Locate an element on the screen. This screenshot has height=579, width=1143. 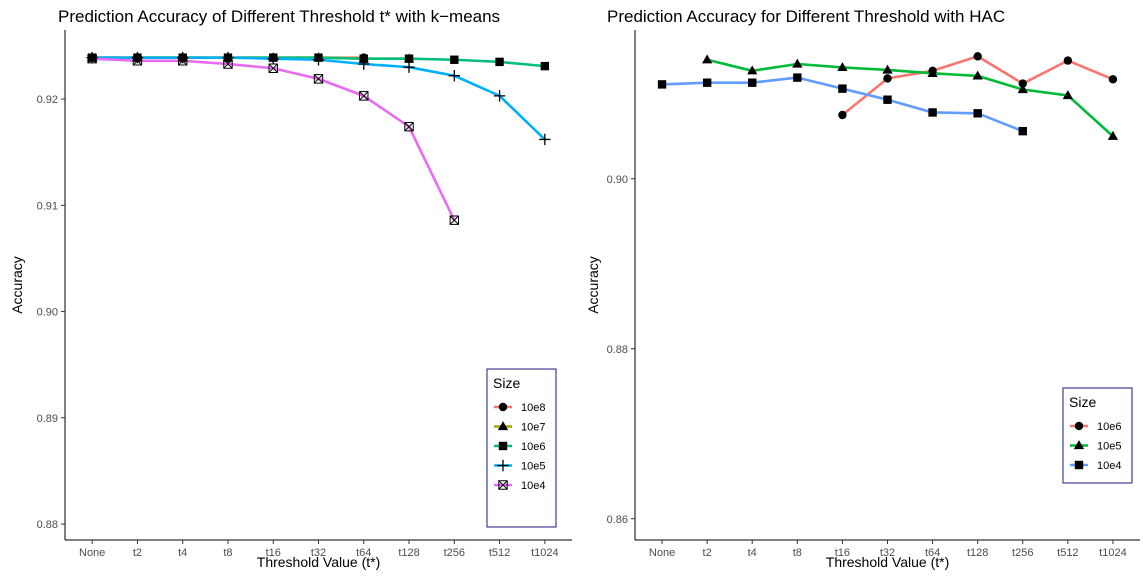
legend-label: 10e4 is located at coordinates (1109, 466).